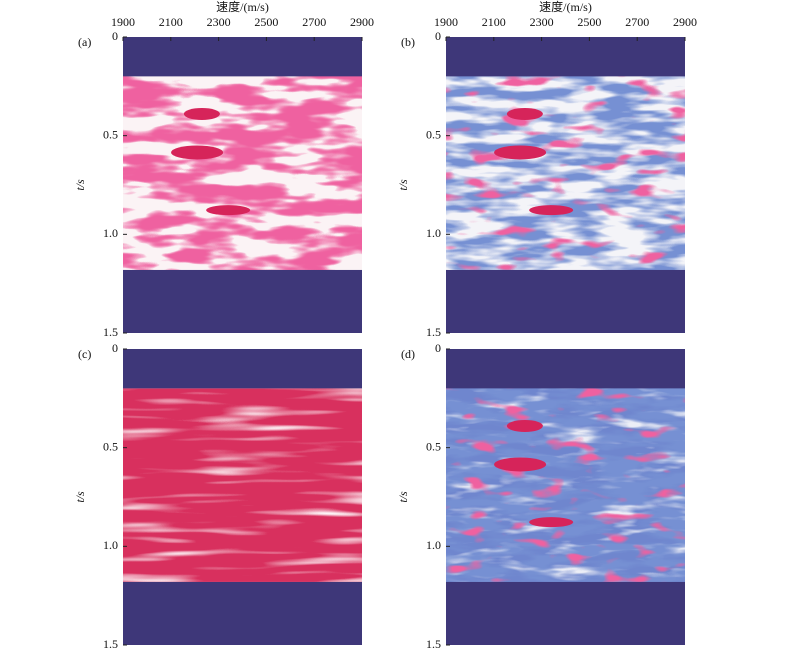 The height and width of the screenshot is (658, 800). Describe the element at coordinates (408, 354) in the screenshot. I see `panel-label: (d)` at that location.